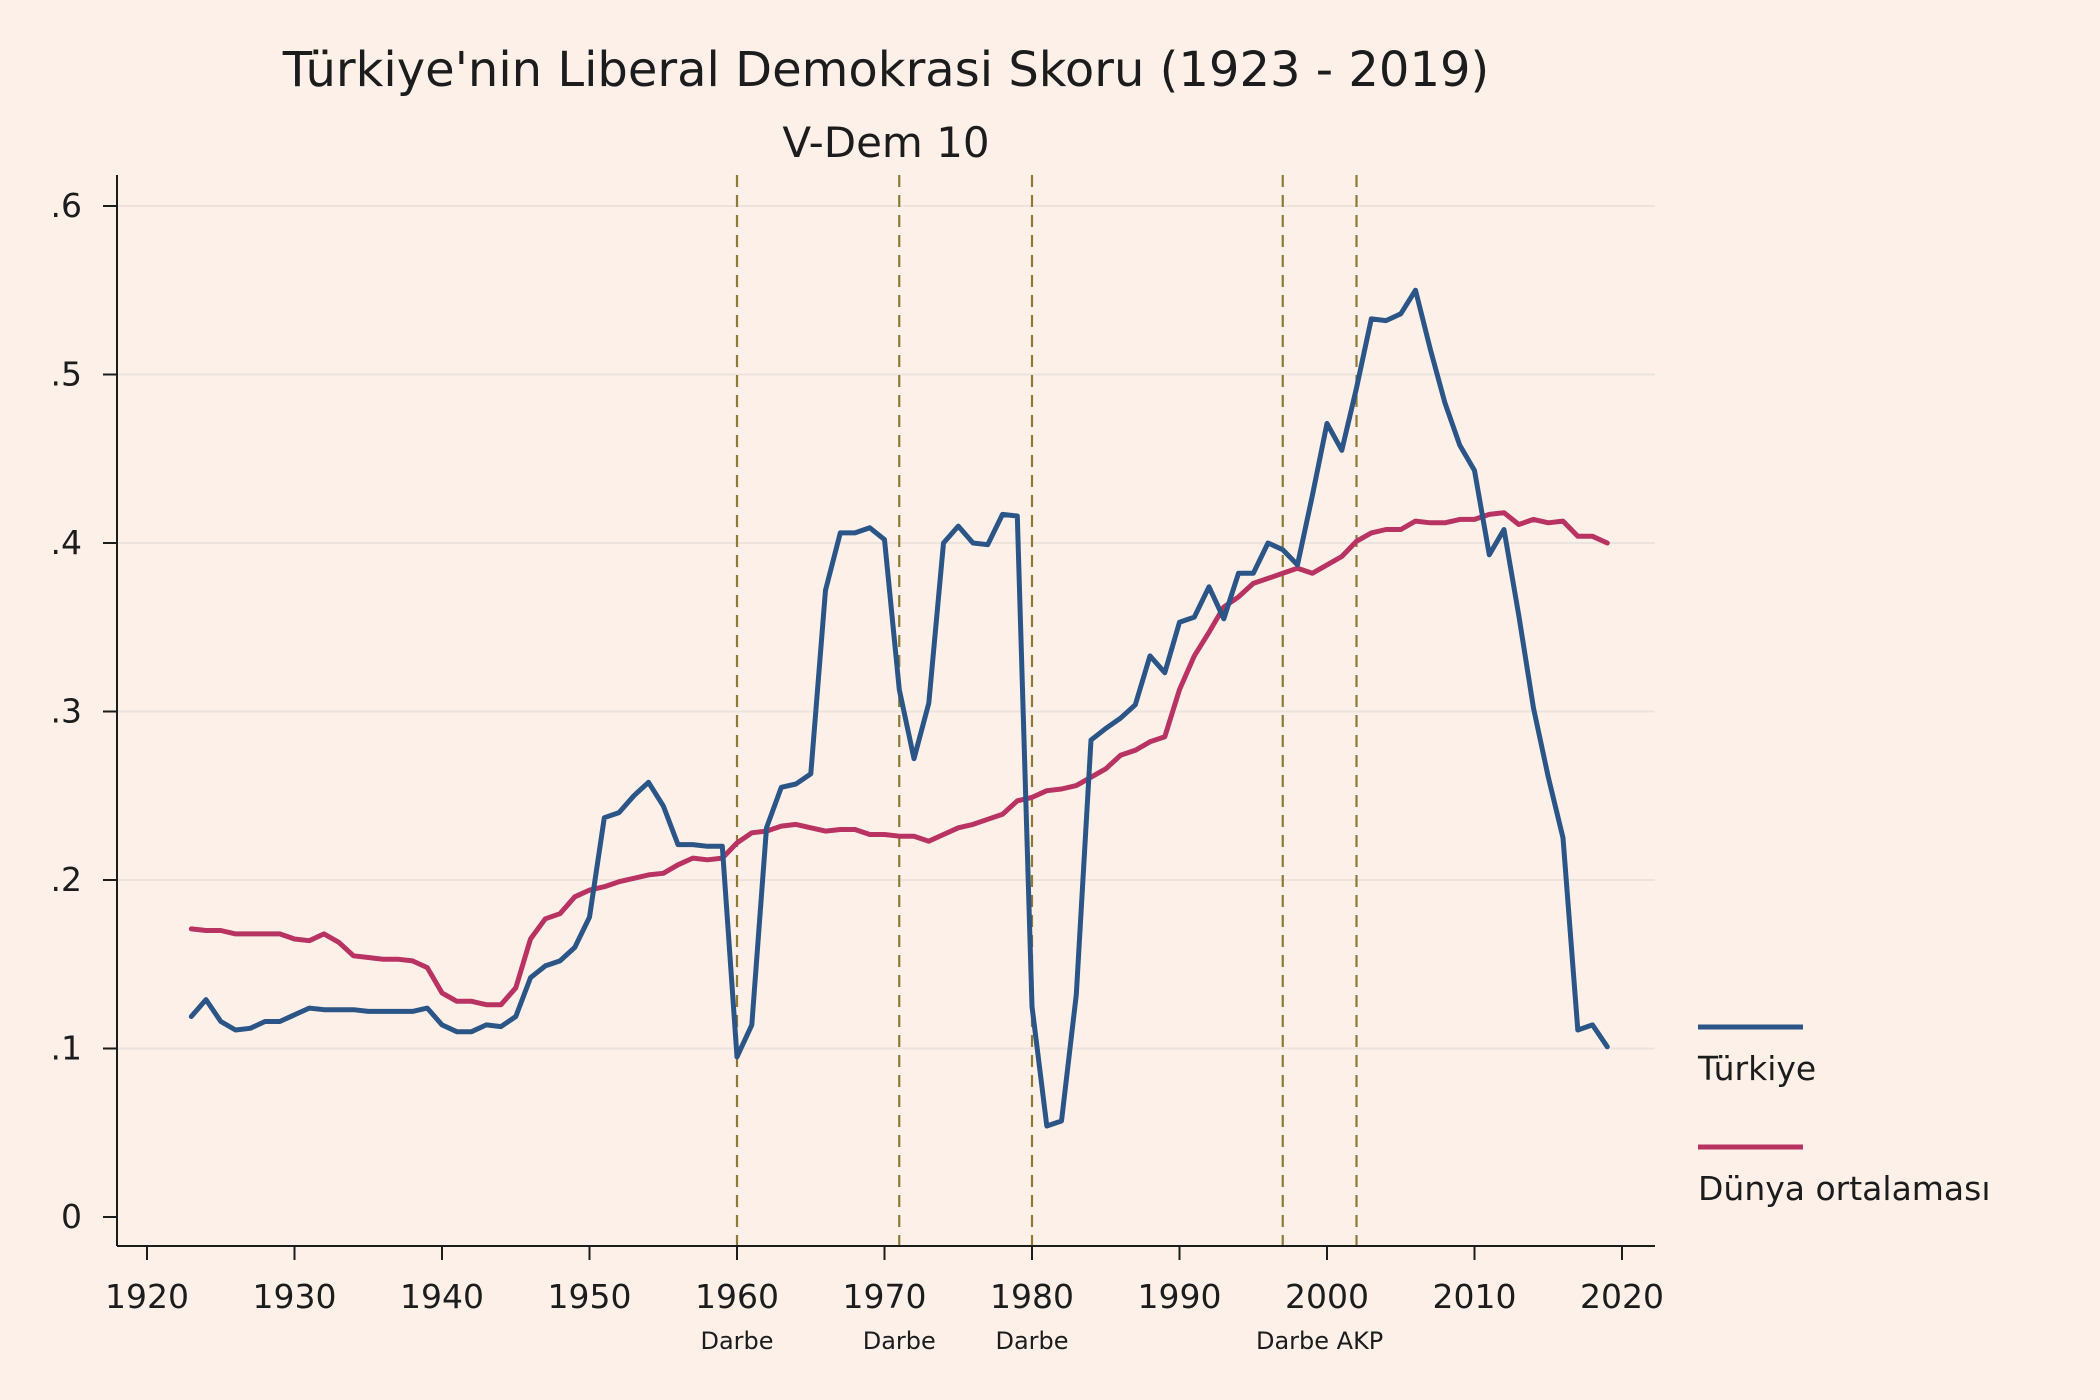 The height and width of the screenshot is (1400, 2100). Describe the element at coordinates (1032, 1296) in the screenshot. I see `x-tick-label: 1980` at that location.